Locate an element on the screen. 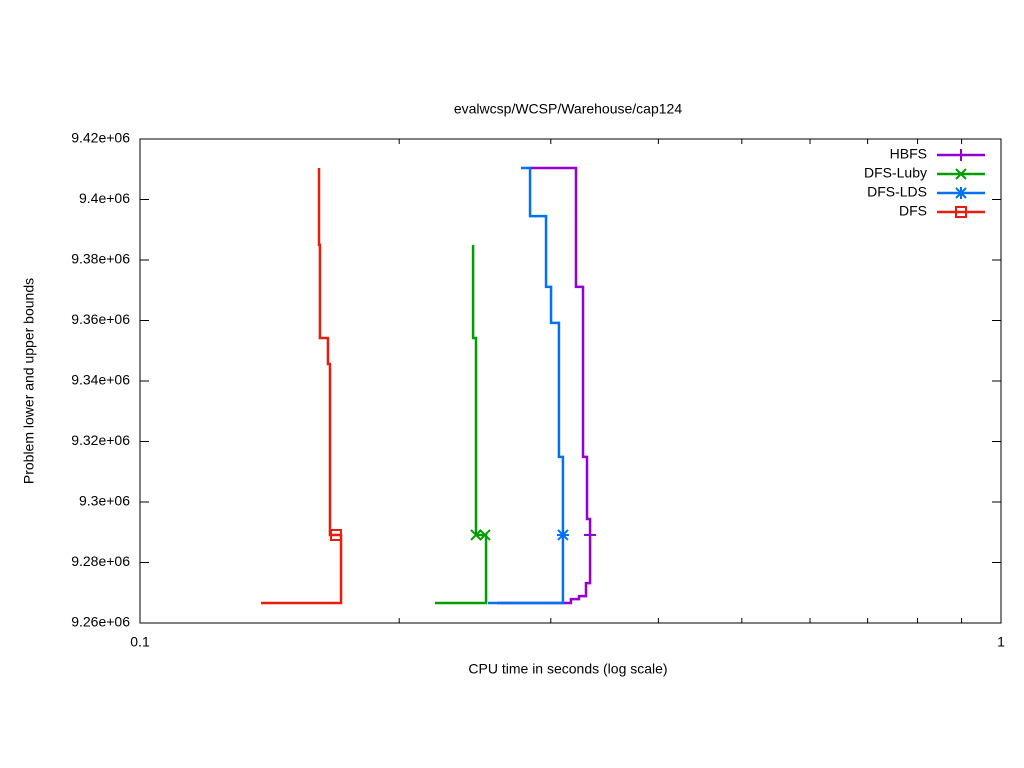 Image resolution: width=1024 pixels, height=768 pixels. y-tick-label: 9.38e+06 is located at coordinates (100, 259).